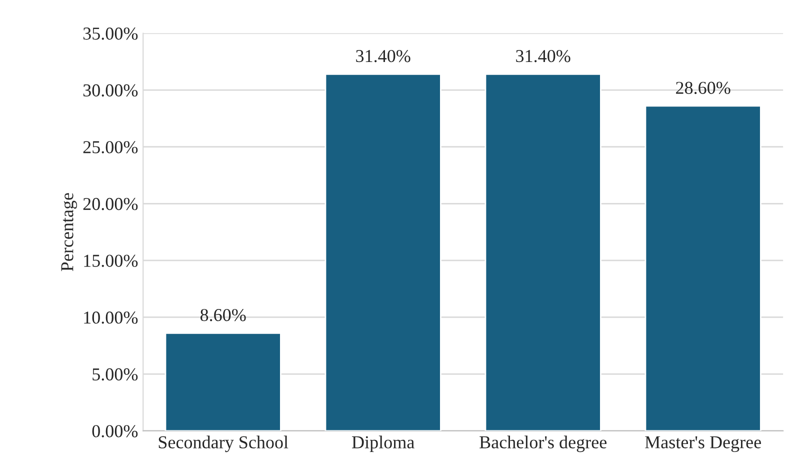 The width and height of the screenshot is (795, 475). I want to click on y-tick-label: 5.00%, so click(115, 374).